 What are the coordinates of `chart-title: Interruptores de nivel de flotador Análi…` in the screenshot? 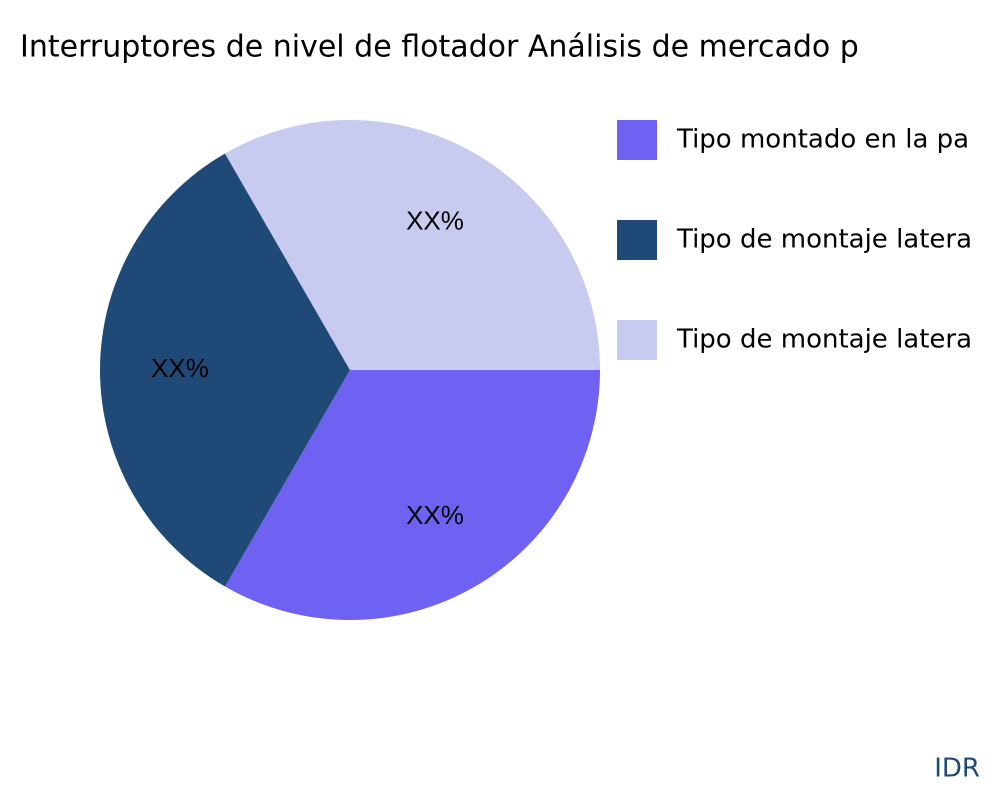 It's located at (439, 47).